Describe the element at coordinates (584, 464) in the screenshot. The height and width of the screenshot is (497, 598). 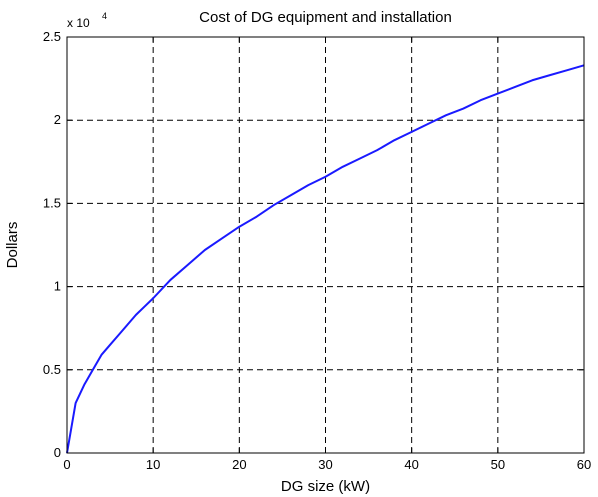
I see `x-tick-label: 60` at that location.